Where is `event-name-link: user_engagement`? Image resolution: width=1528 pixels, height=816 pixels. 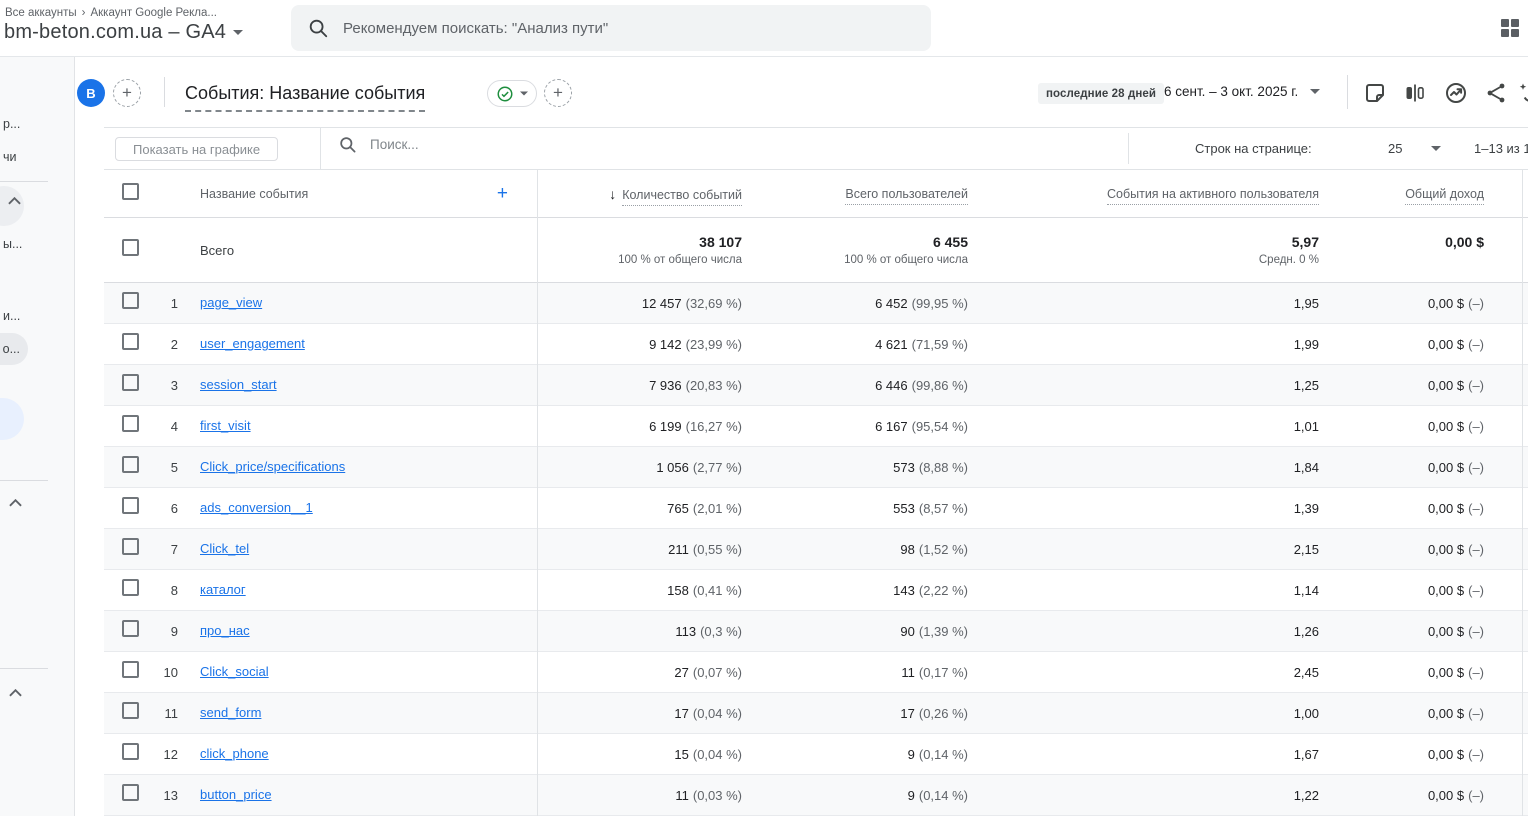
event-name-link: user_engagement is located at coordinates (252, 343).